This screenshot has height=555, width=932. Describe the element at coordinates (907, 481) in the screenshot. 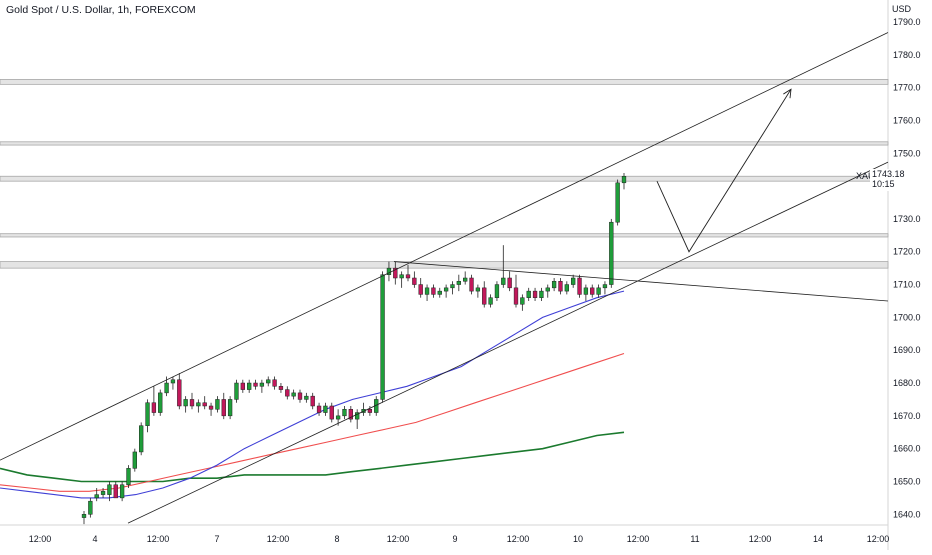

I see `price-tick-label: 1650.0` at that location.